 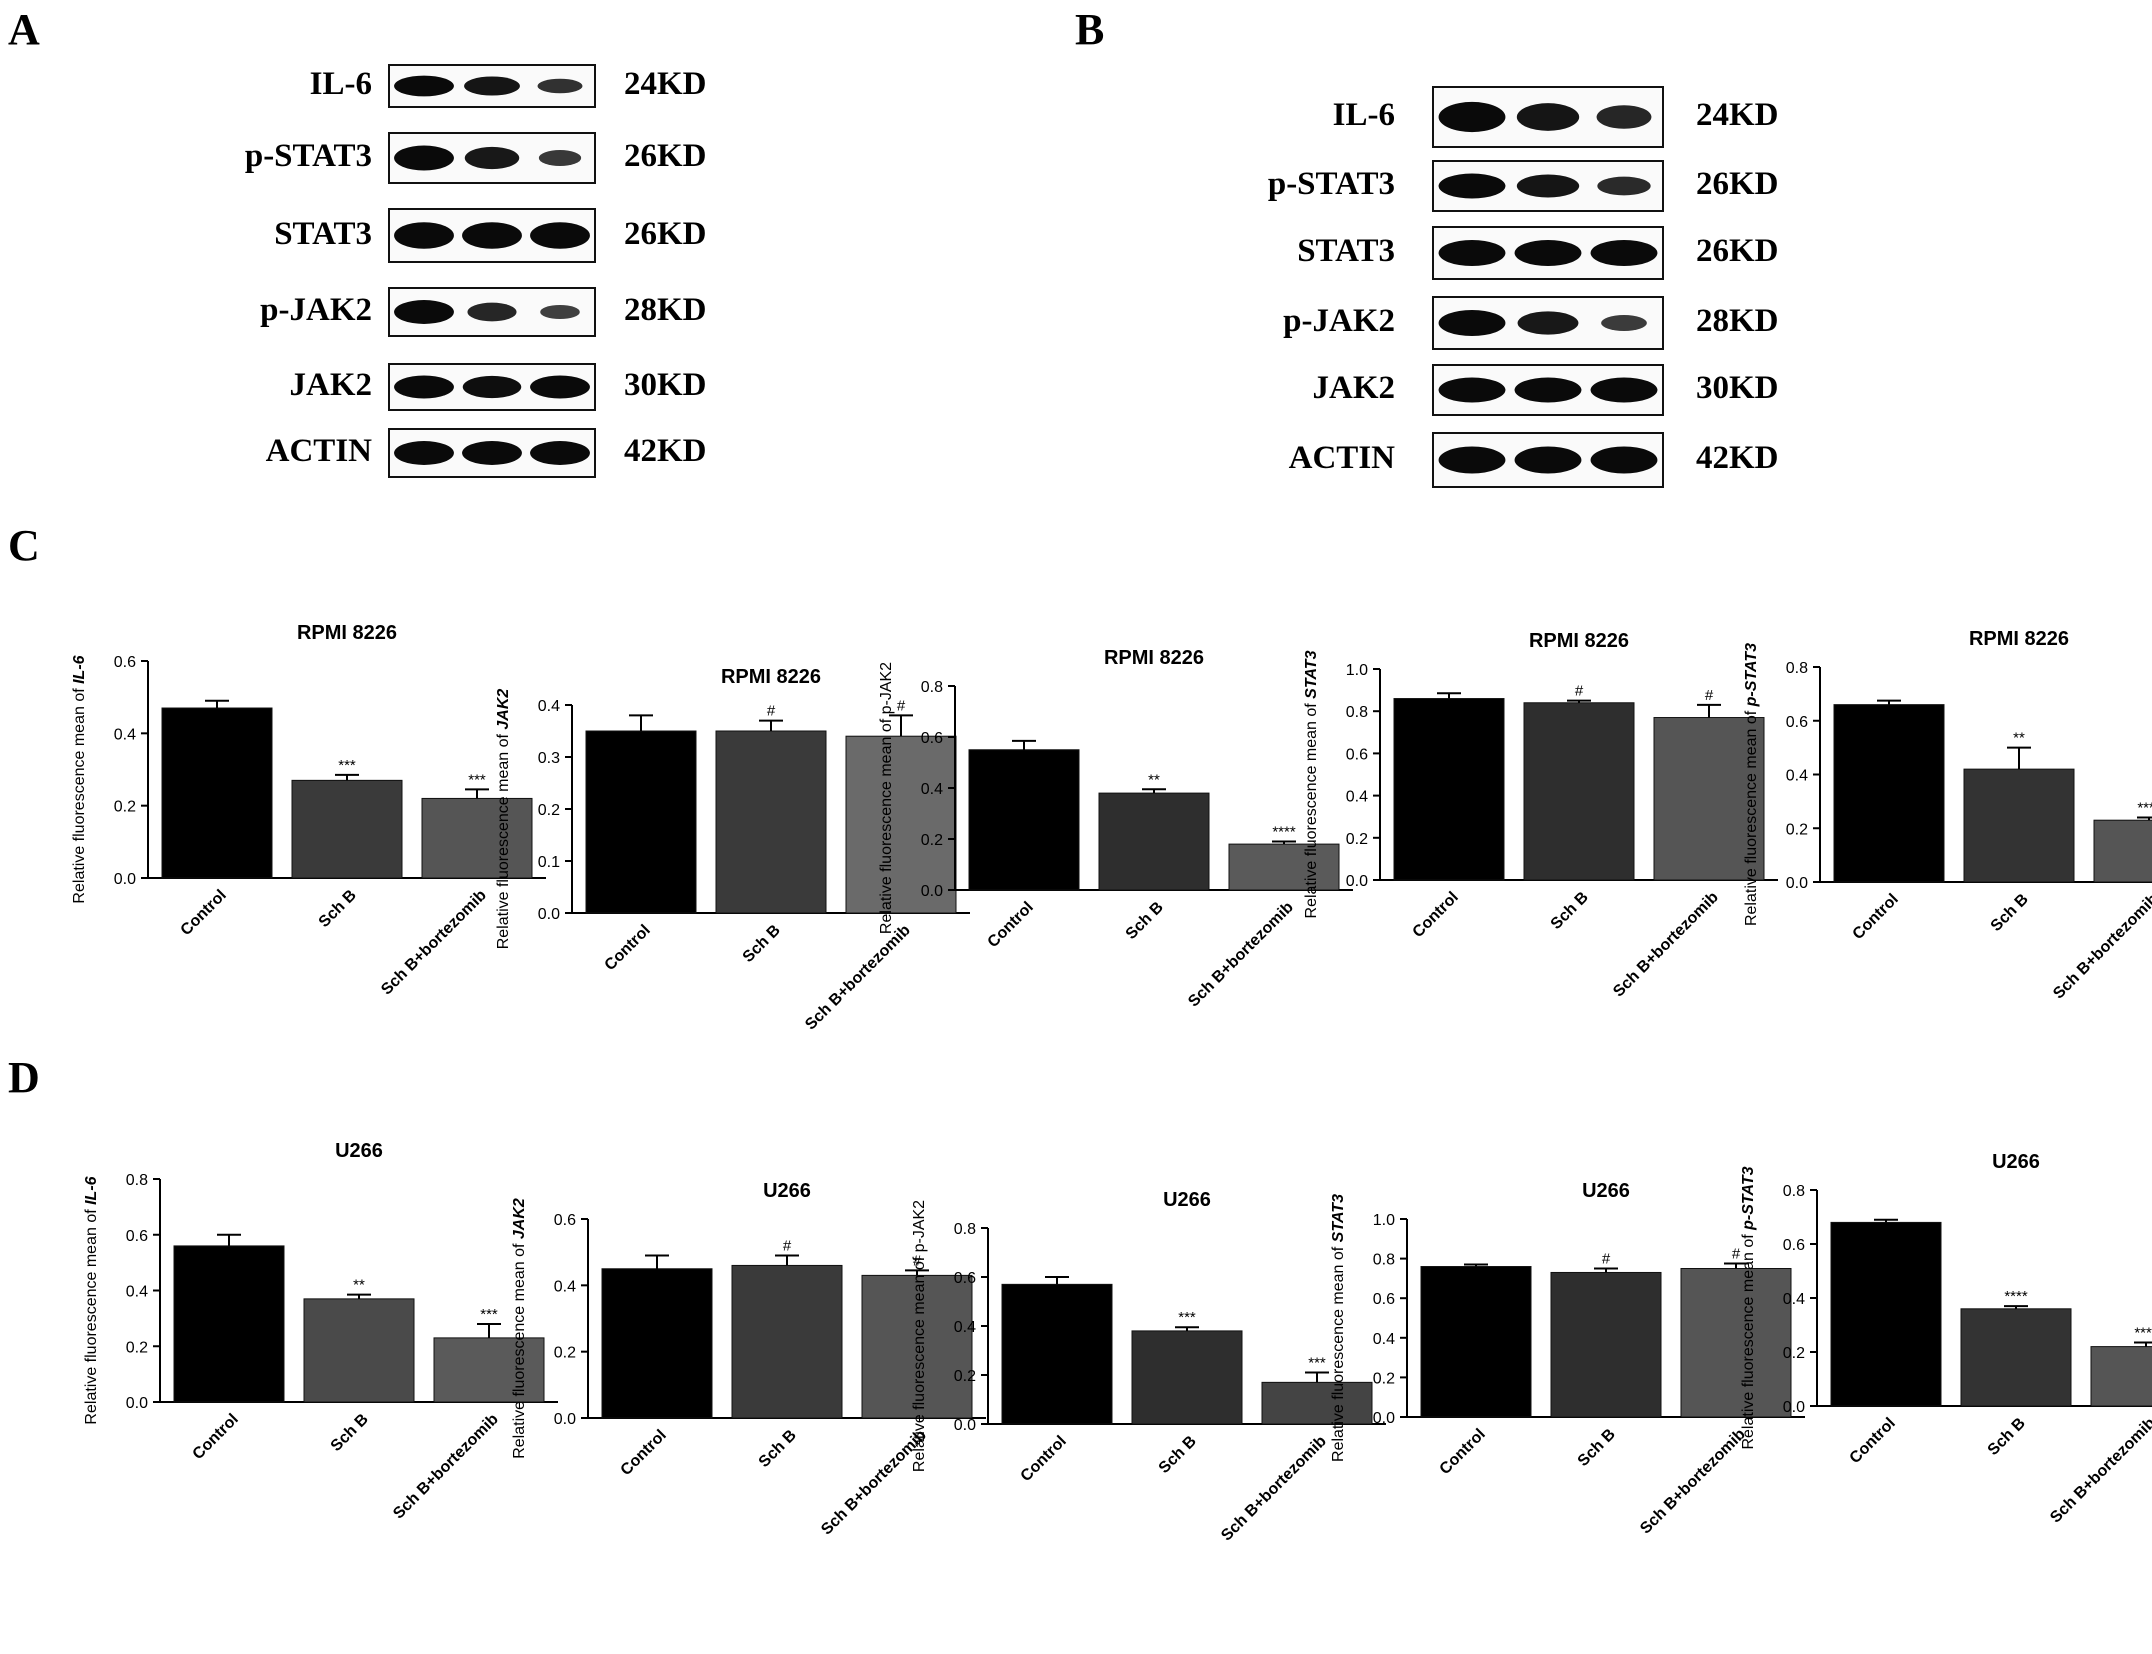 I want to click on y-axis-label-gene: STAT3, so click(x=1338, y=1218).